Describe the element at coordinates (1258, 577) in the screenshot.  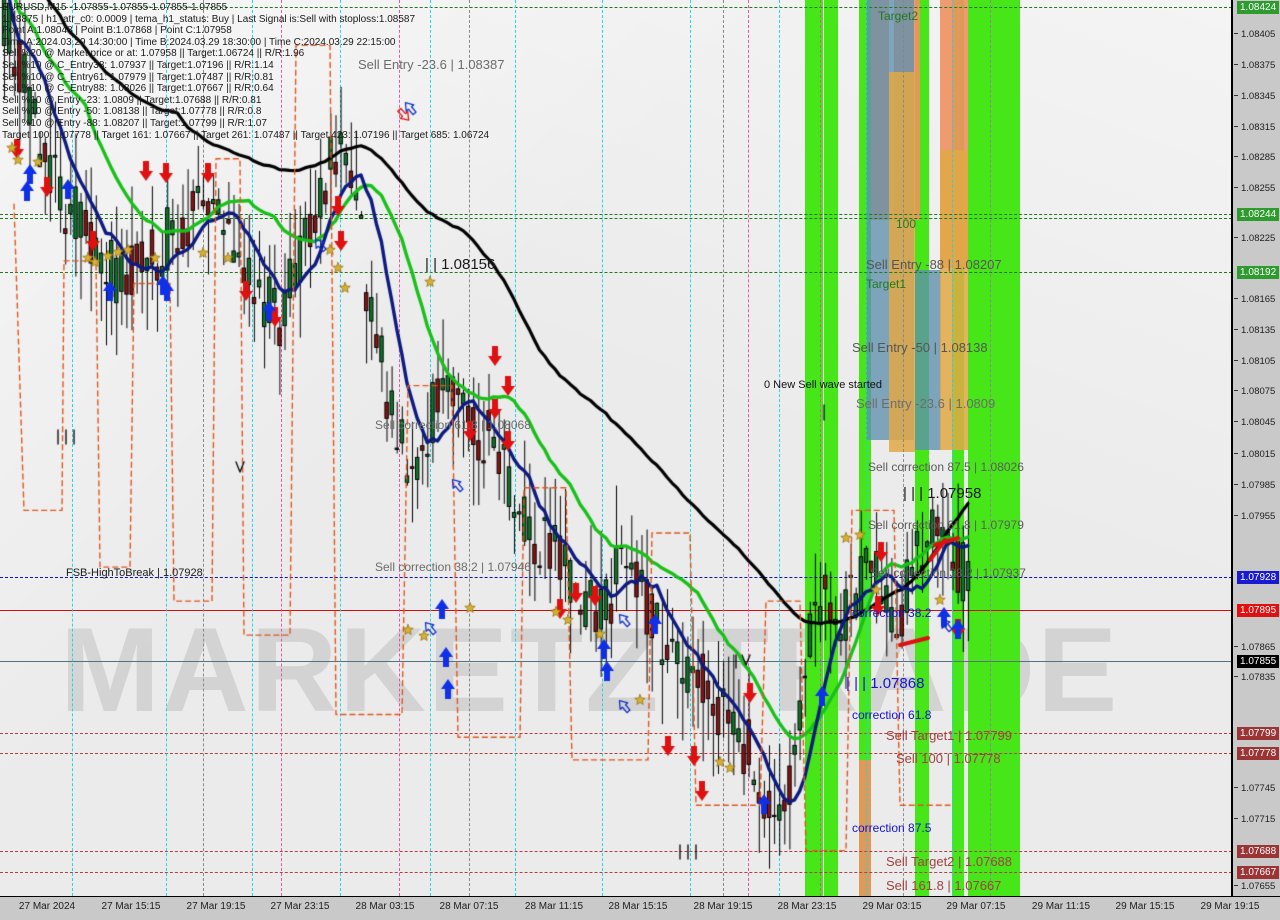
I see `price-badge-1.07928: 1.07928` at that location.